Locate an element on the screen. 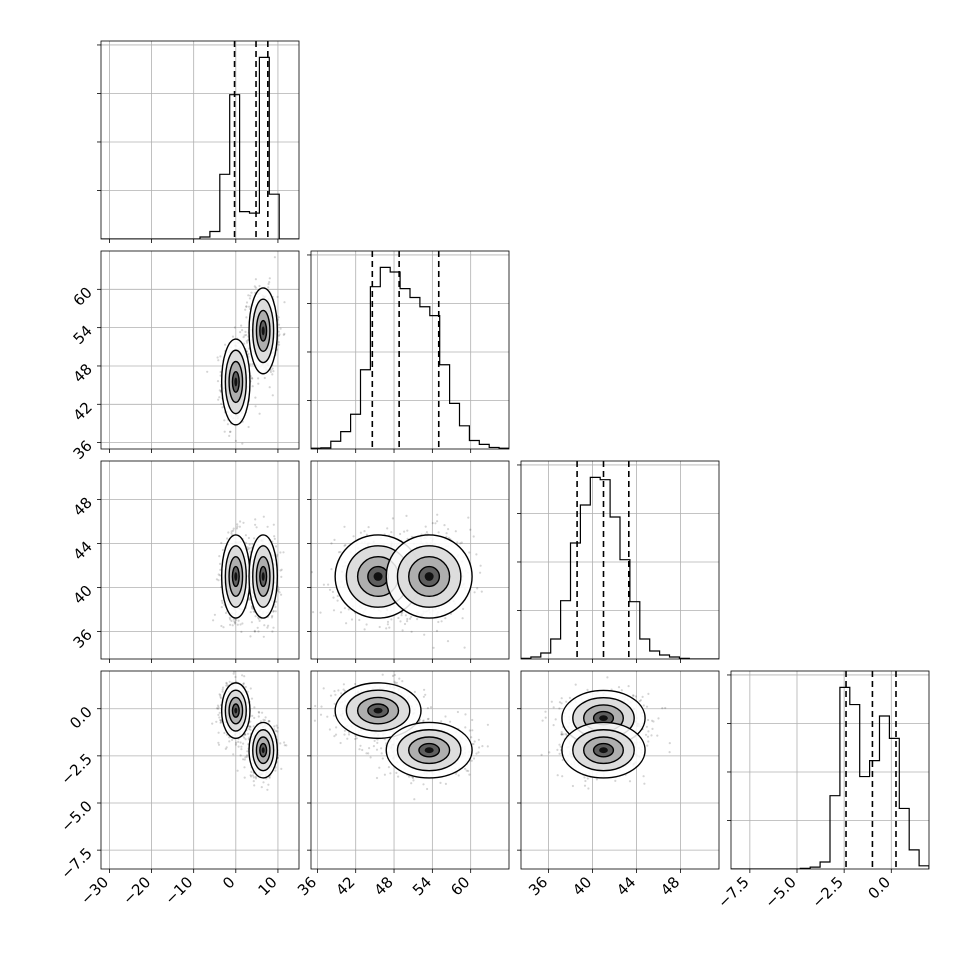 The image size is (970, 970). density-peak is located at coordinates (236, 576).